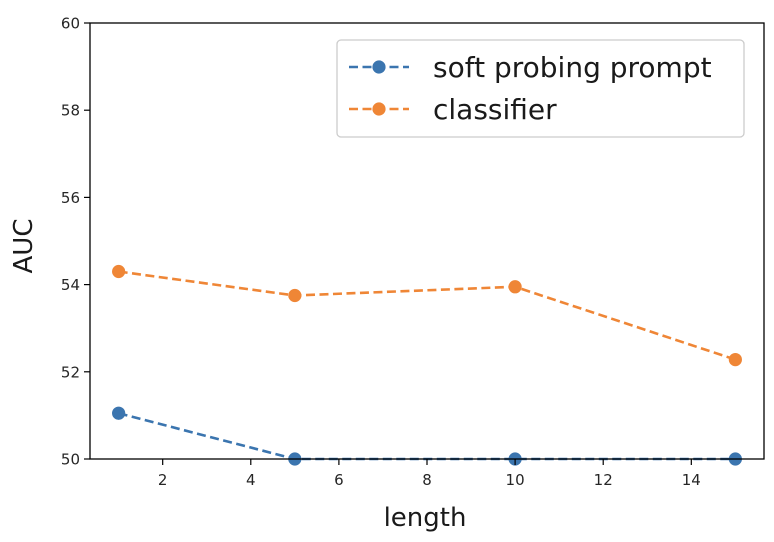  What do you see at coordinates (70, 24) in the screenshot?
I see `y-tick-label: 60` at bounding box center [70, 24].